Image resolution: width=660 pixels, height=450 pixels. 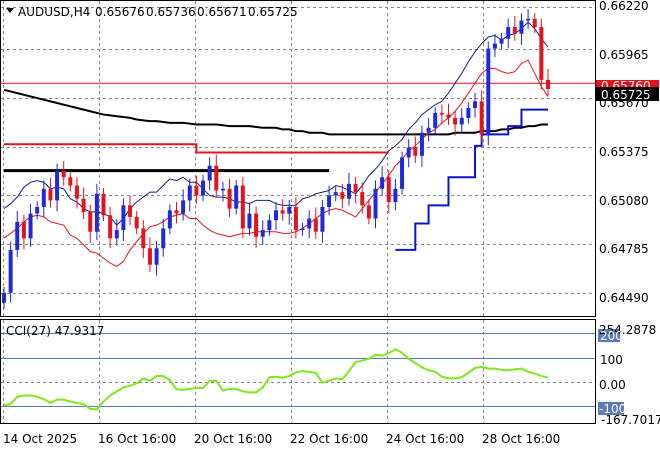 What do you see at coordinates (611, 360) in the screenshot?
I see `cci-axis-100: 100` at bounding box center [611, 360].